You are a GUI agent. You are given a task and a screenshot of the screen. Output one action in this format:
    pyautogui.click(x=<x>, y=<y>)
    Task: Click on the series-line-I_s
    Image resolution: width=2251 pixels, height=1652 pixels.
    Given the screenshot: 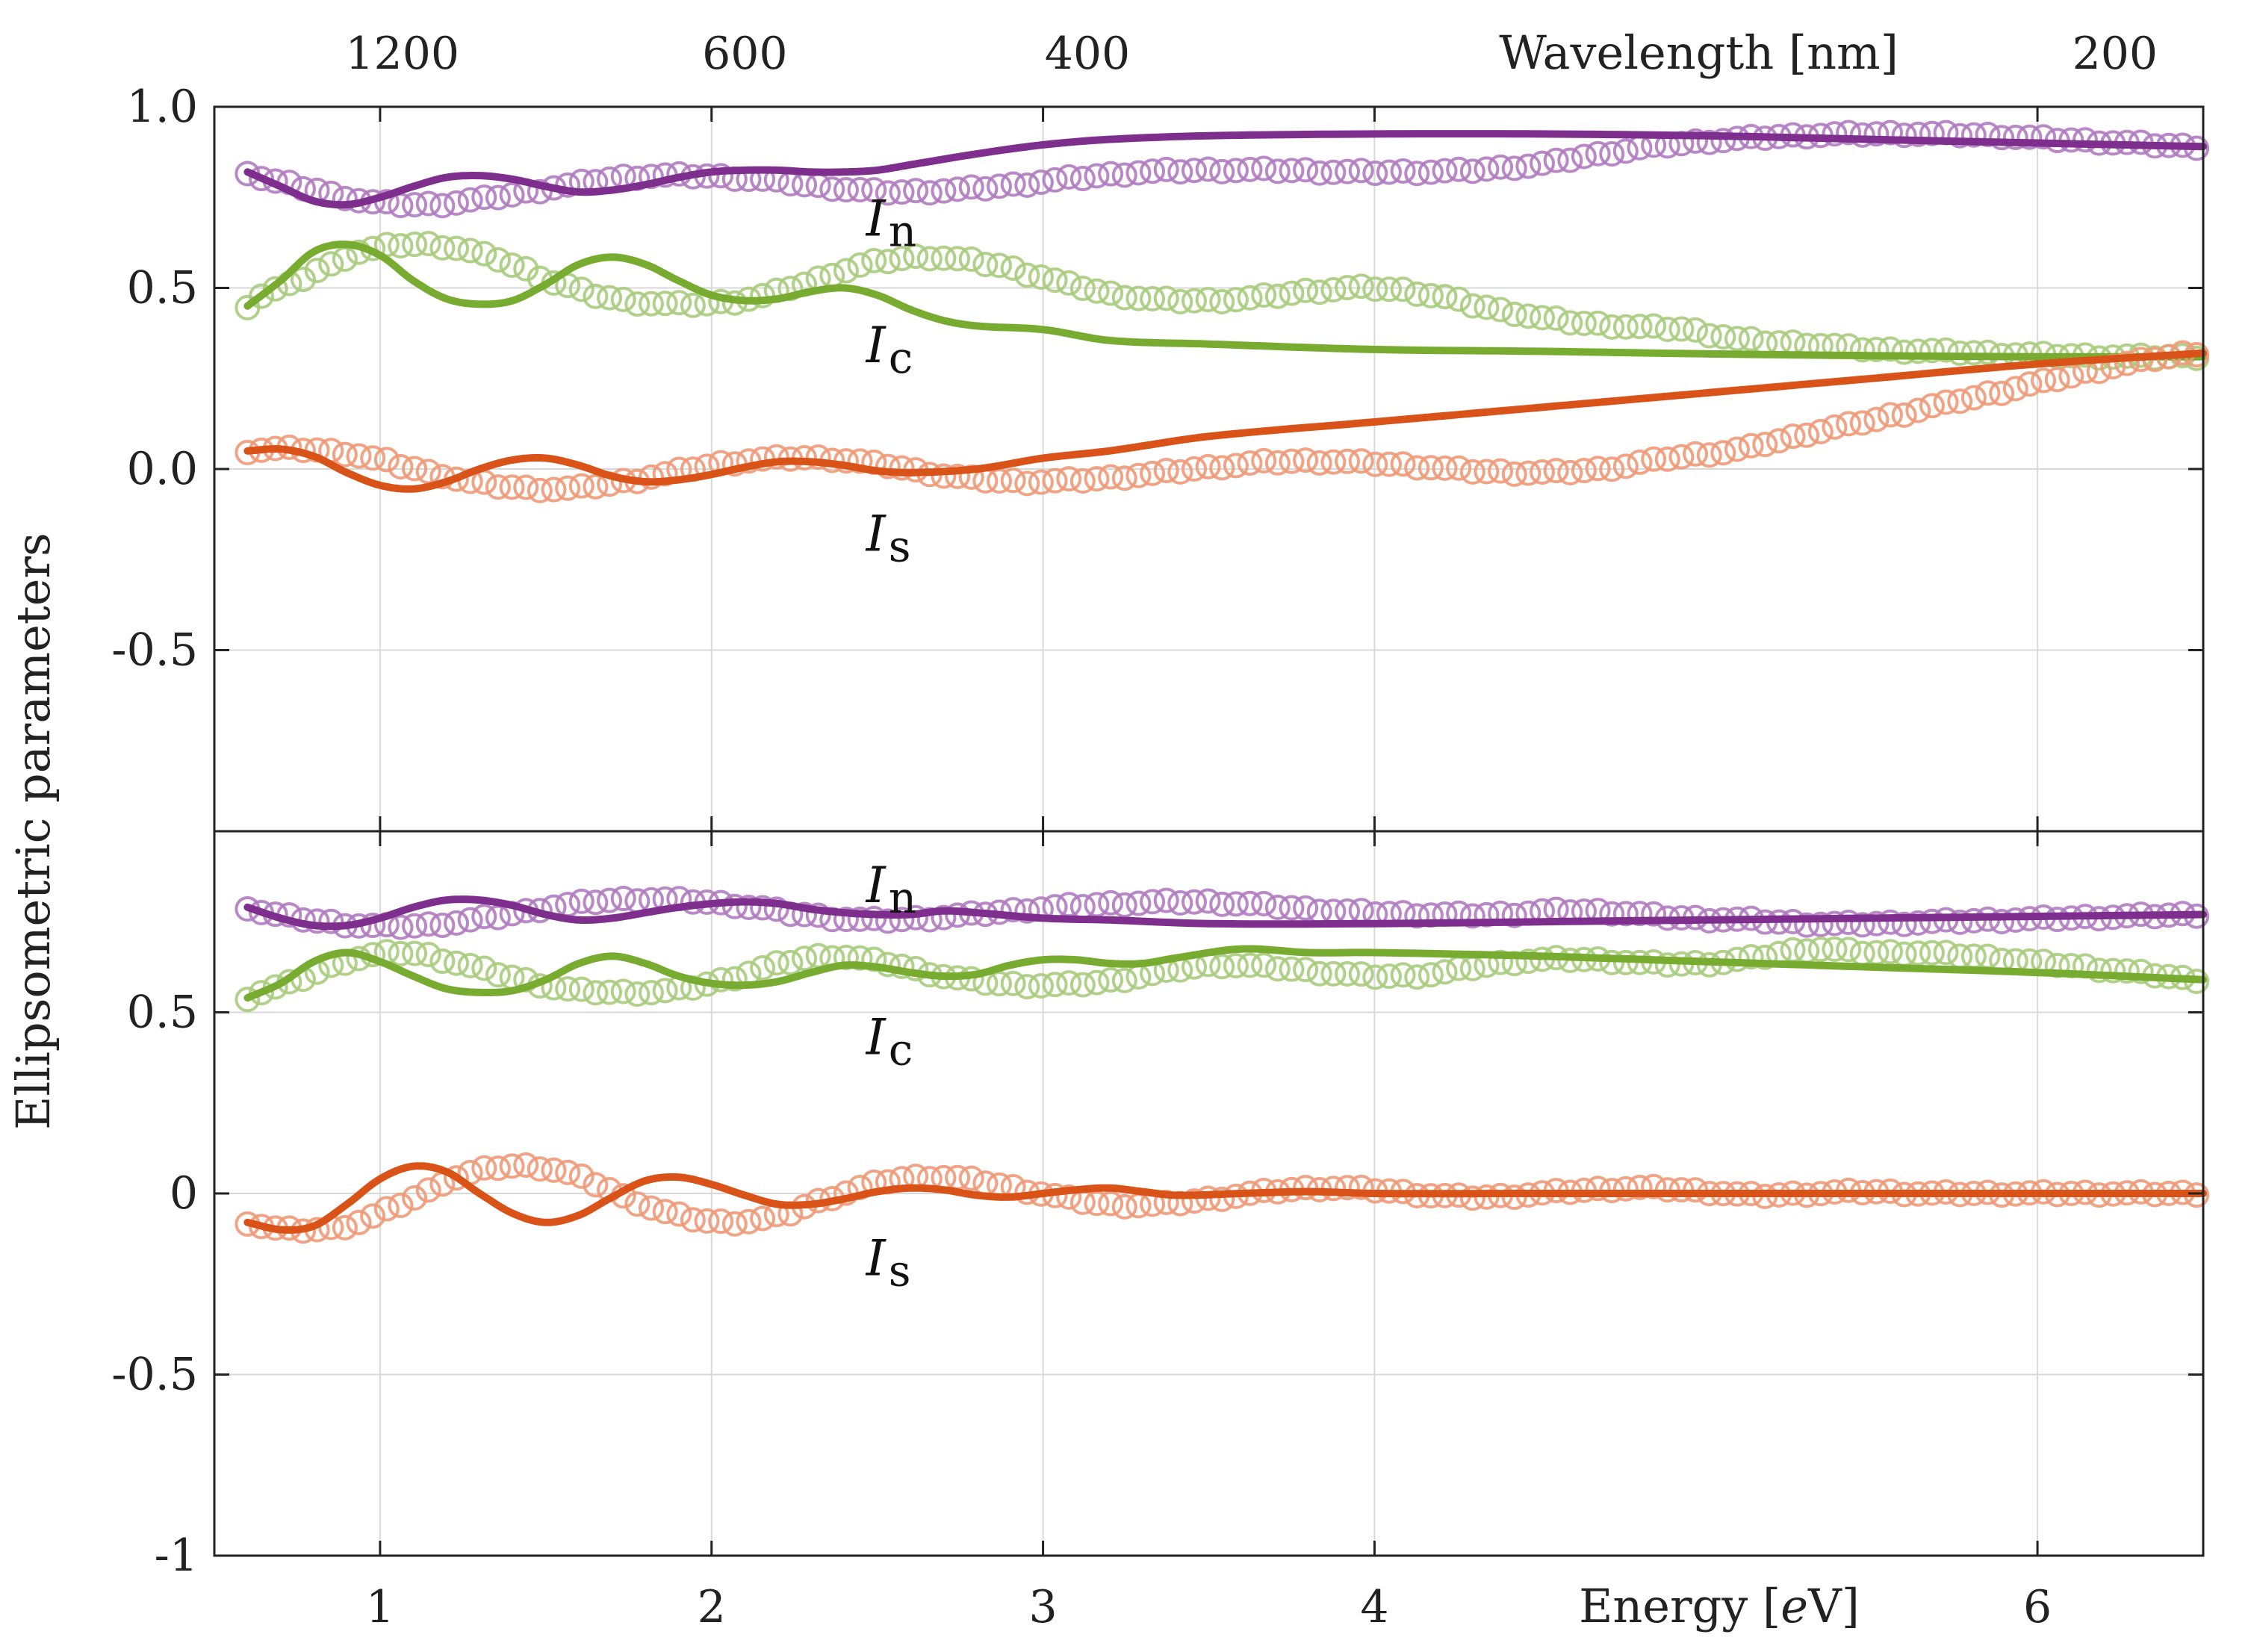 What is the action you would take?
    pyautogui.click(x=1225, y=421)
    